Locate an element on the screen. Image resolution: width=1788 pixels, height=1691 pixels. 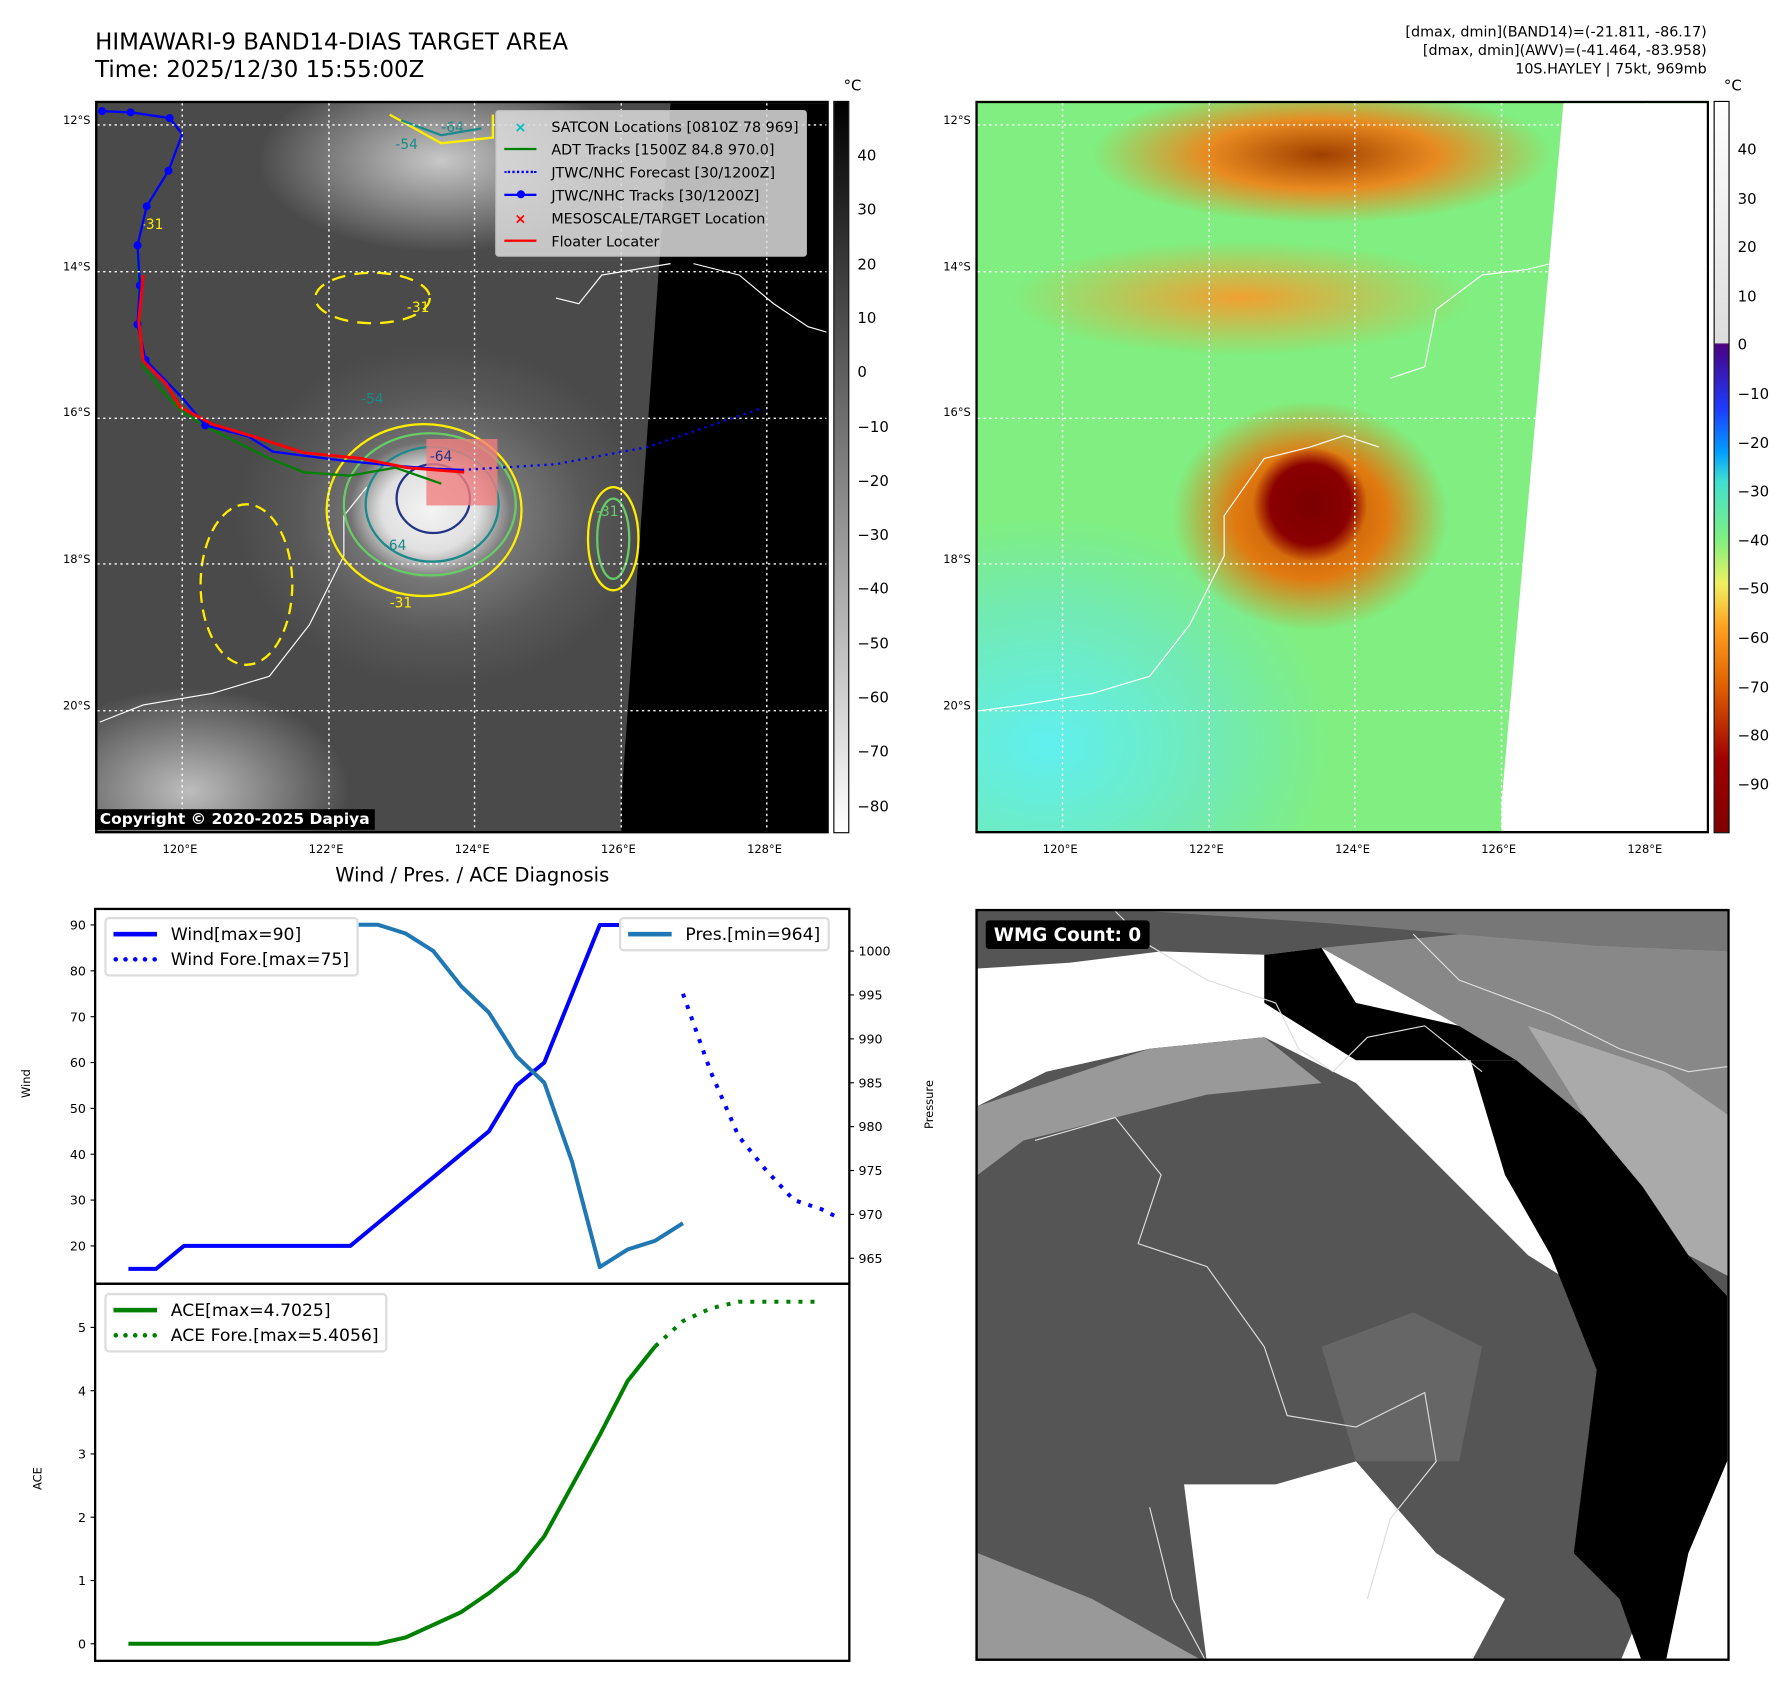
jtwc-track is located at coordinates (281, 291).